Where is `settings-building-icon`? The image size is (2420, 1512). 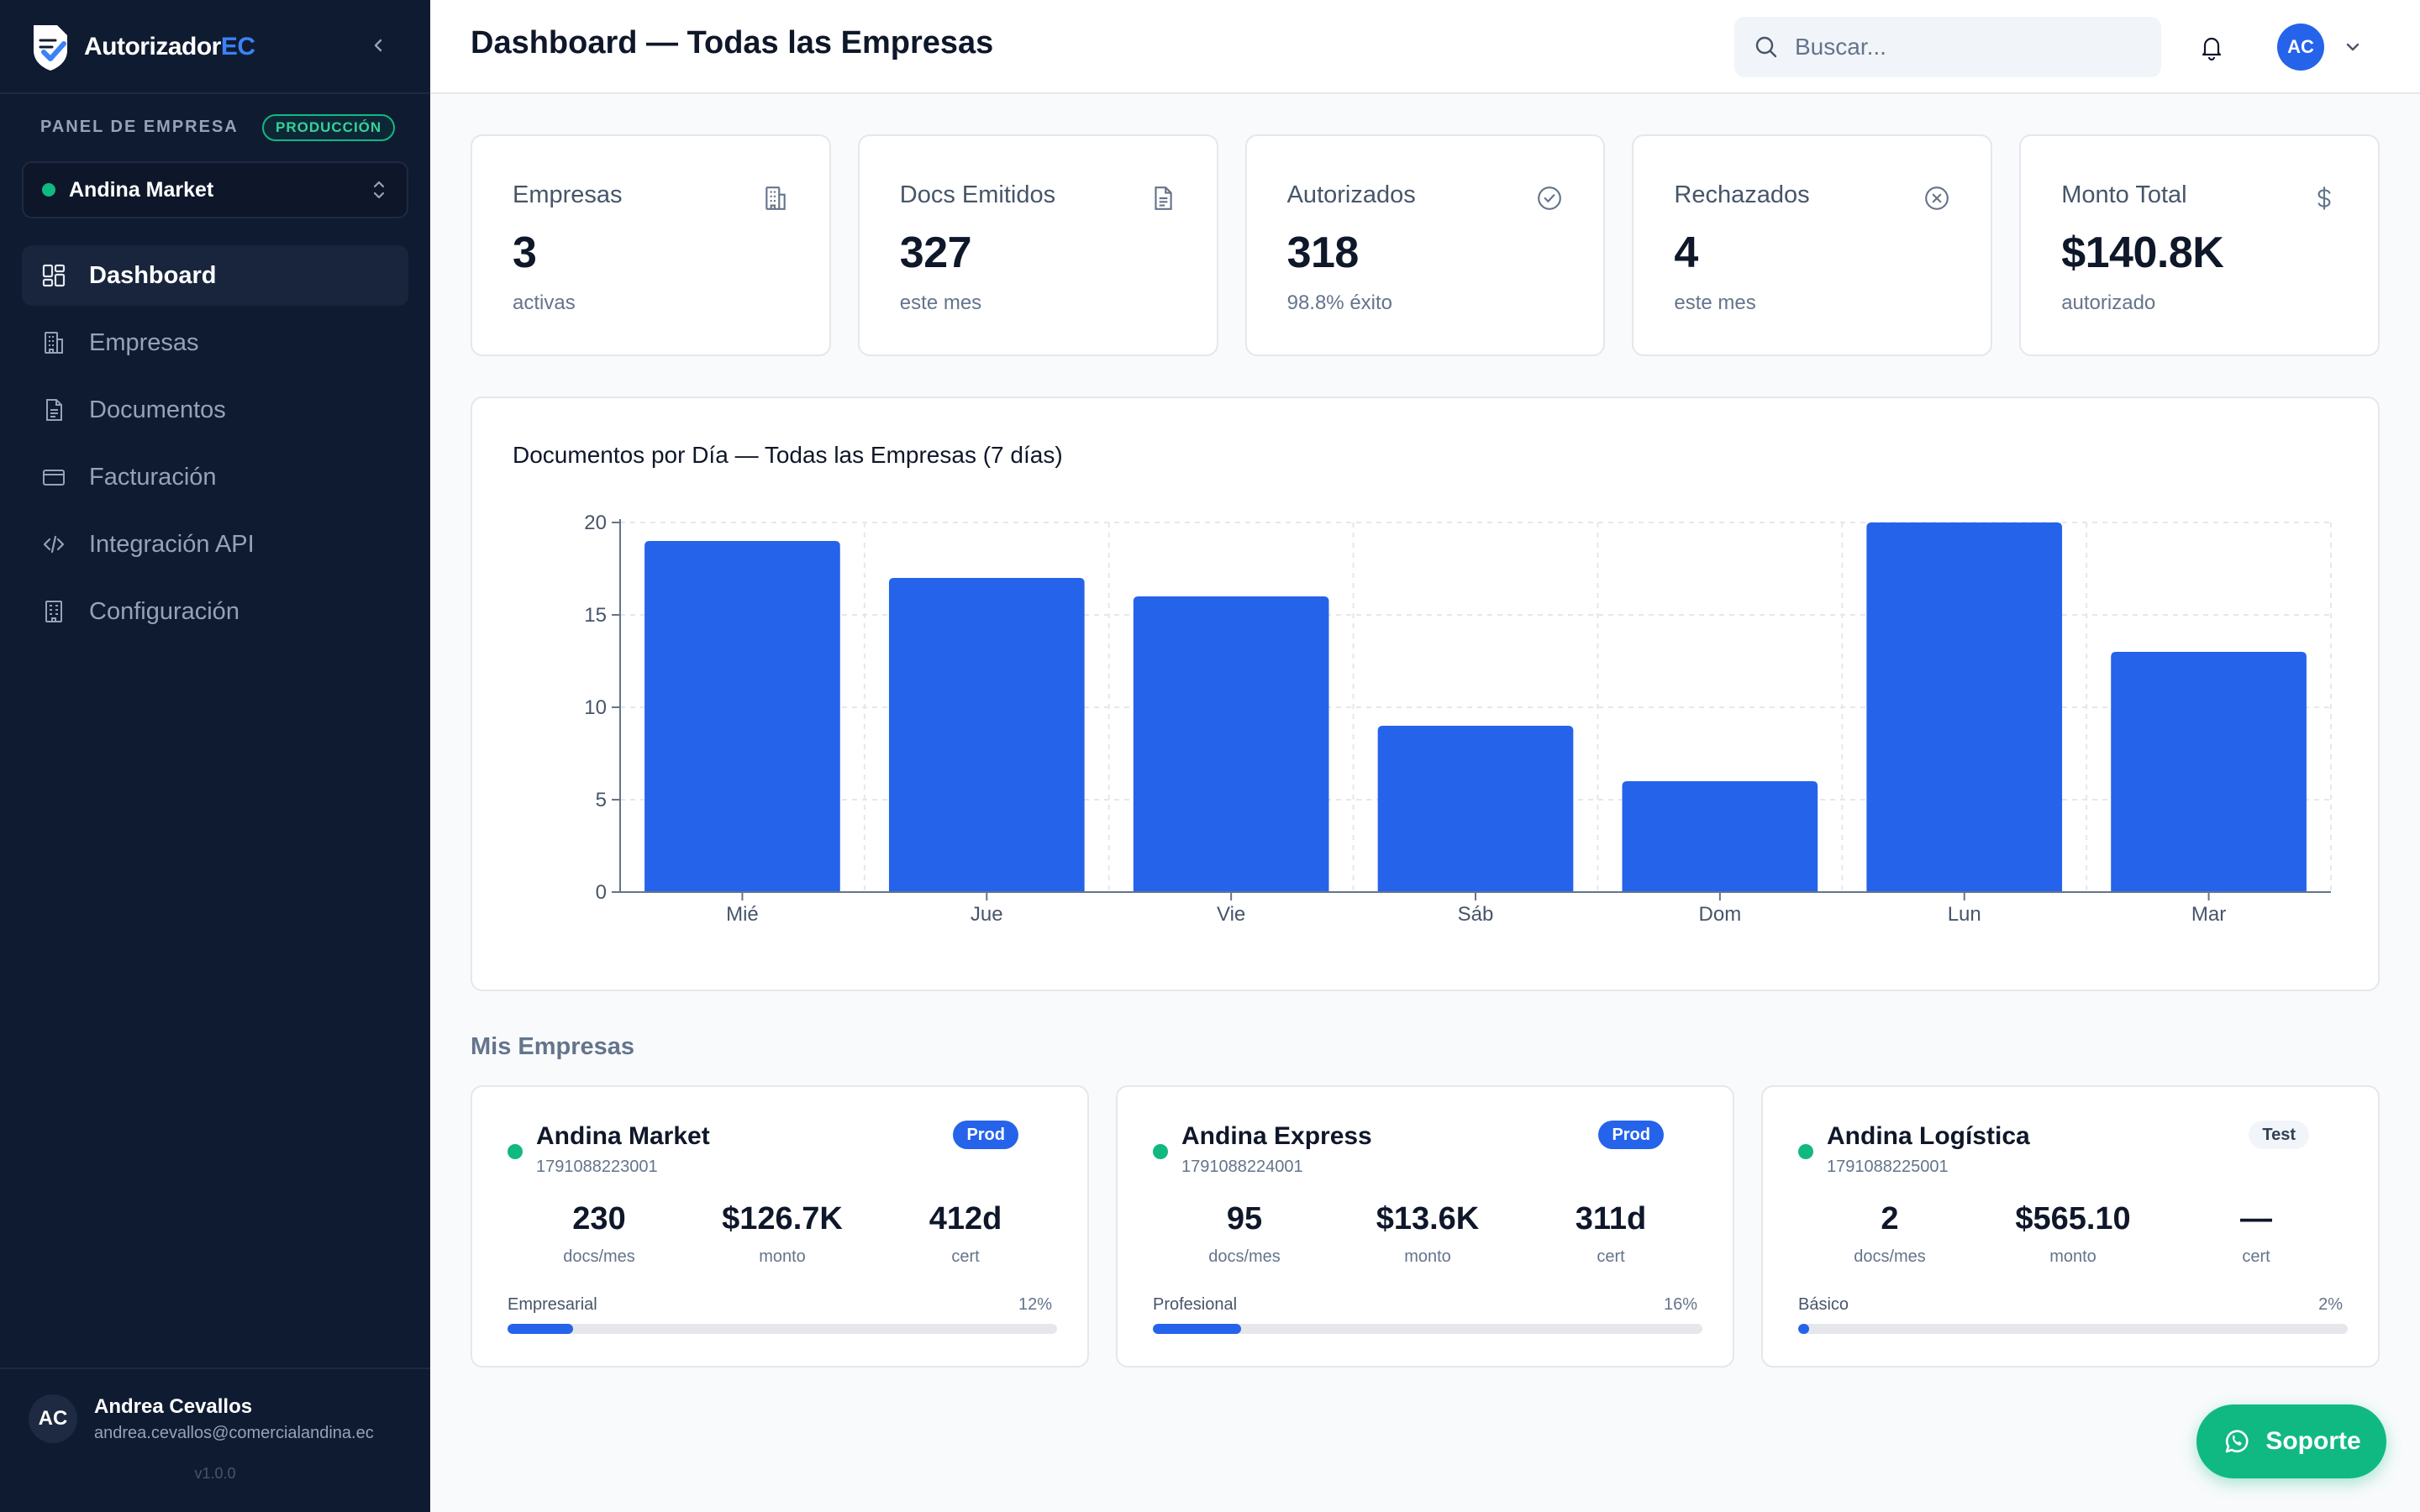
settings-building-icon is located at coordinates (53, 611).